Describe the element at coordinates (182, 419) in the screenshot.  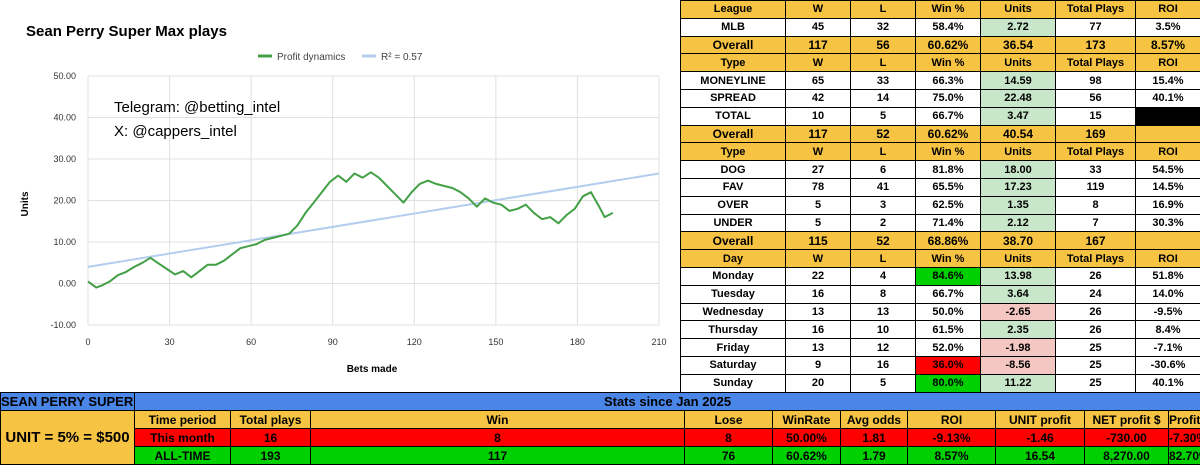
I see `header-time-period: Time period` at that location.